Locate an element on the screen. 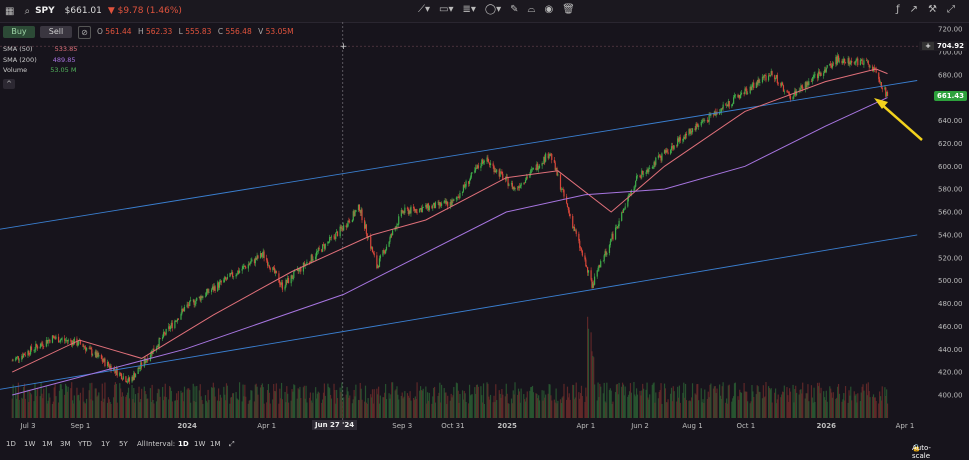  compare-icon: ↗ is located at coordinates (914, 9).